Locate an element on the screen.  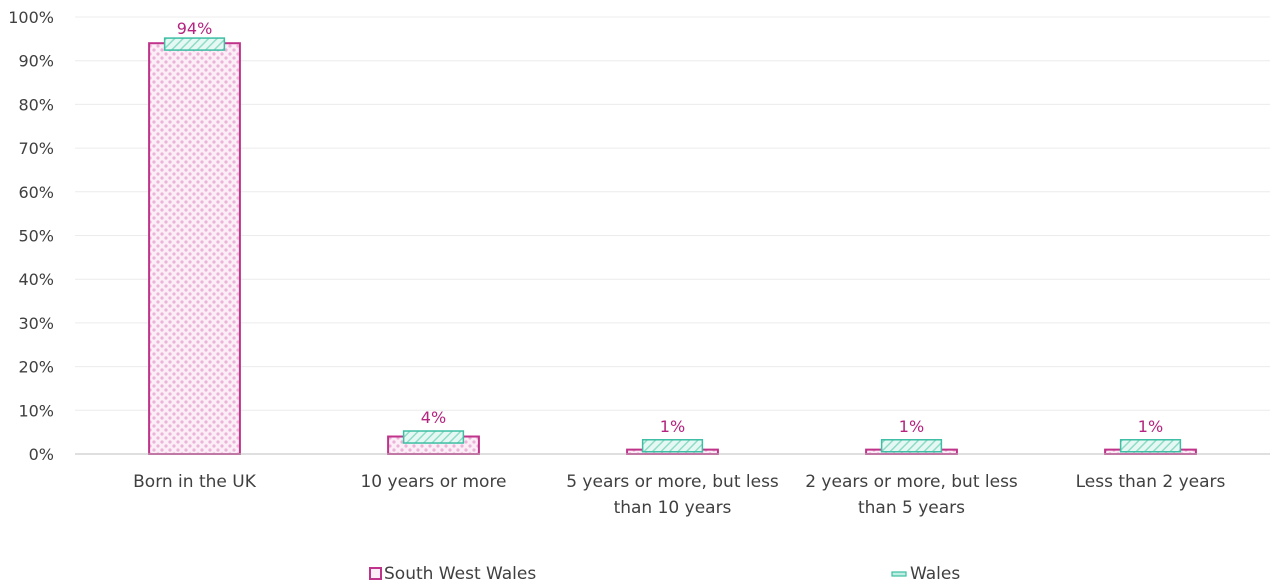
y-tick-label: 60% is located at coordinates (36, 192).